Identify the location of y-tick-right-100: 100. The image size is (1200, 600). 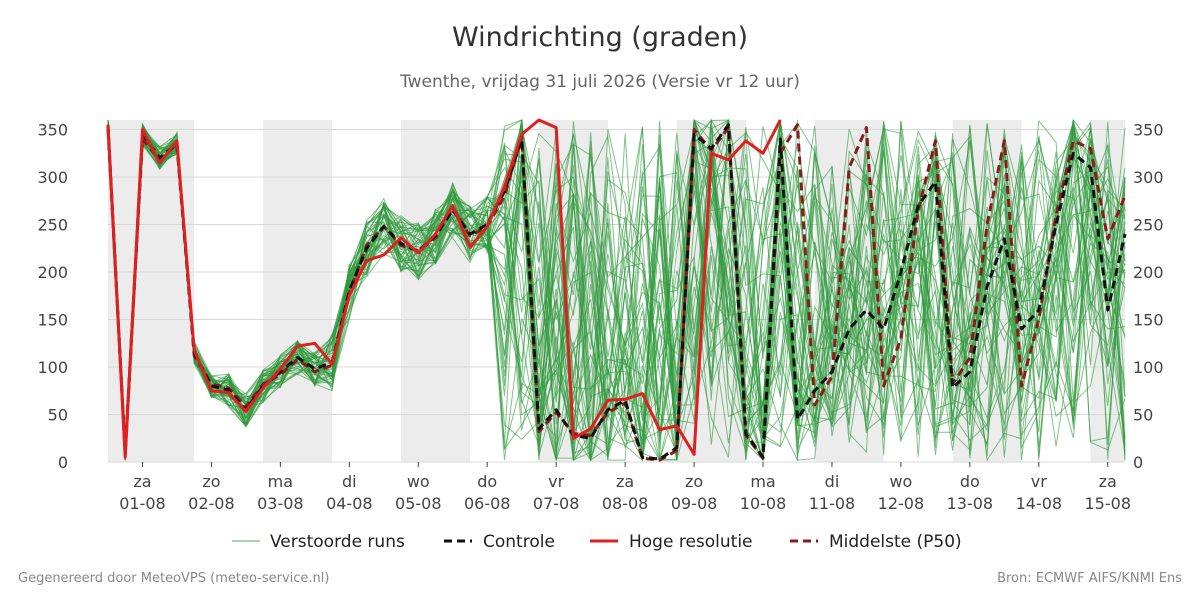
(1148, 367).